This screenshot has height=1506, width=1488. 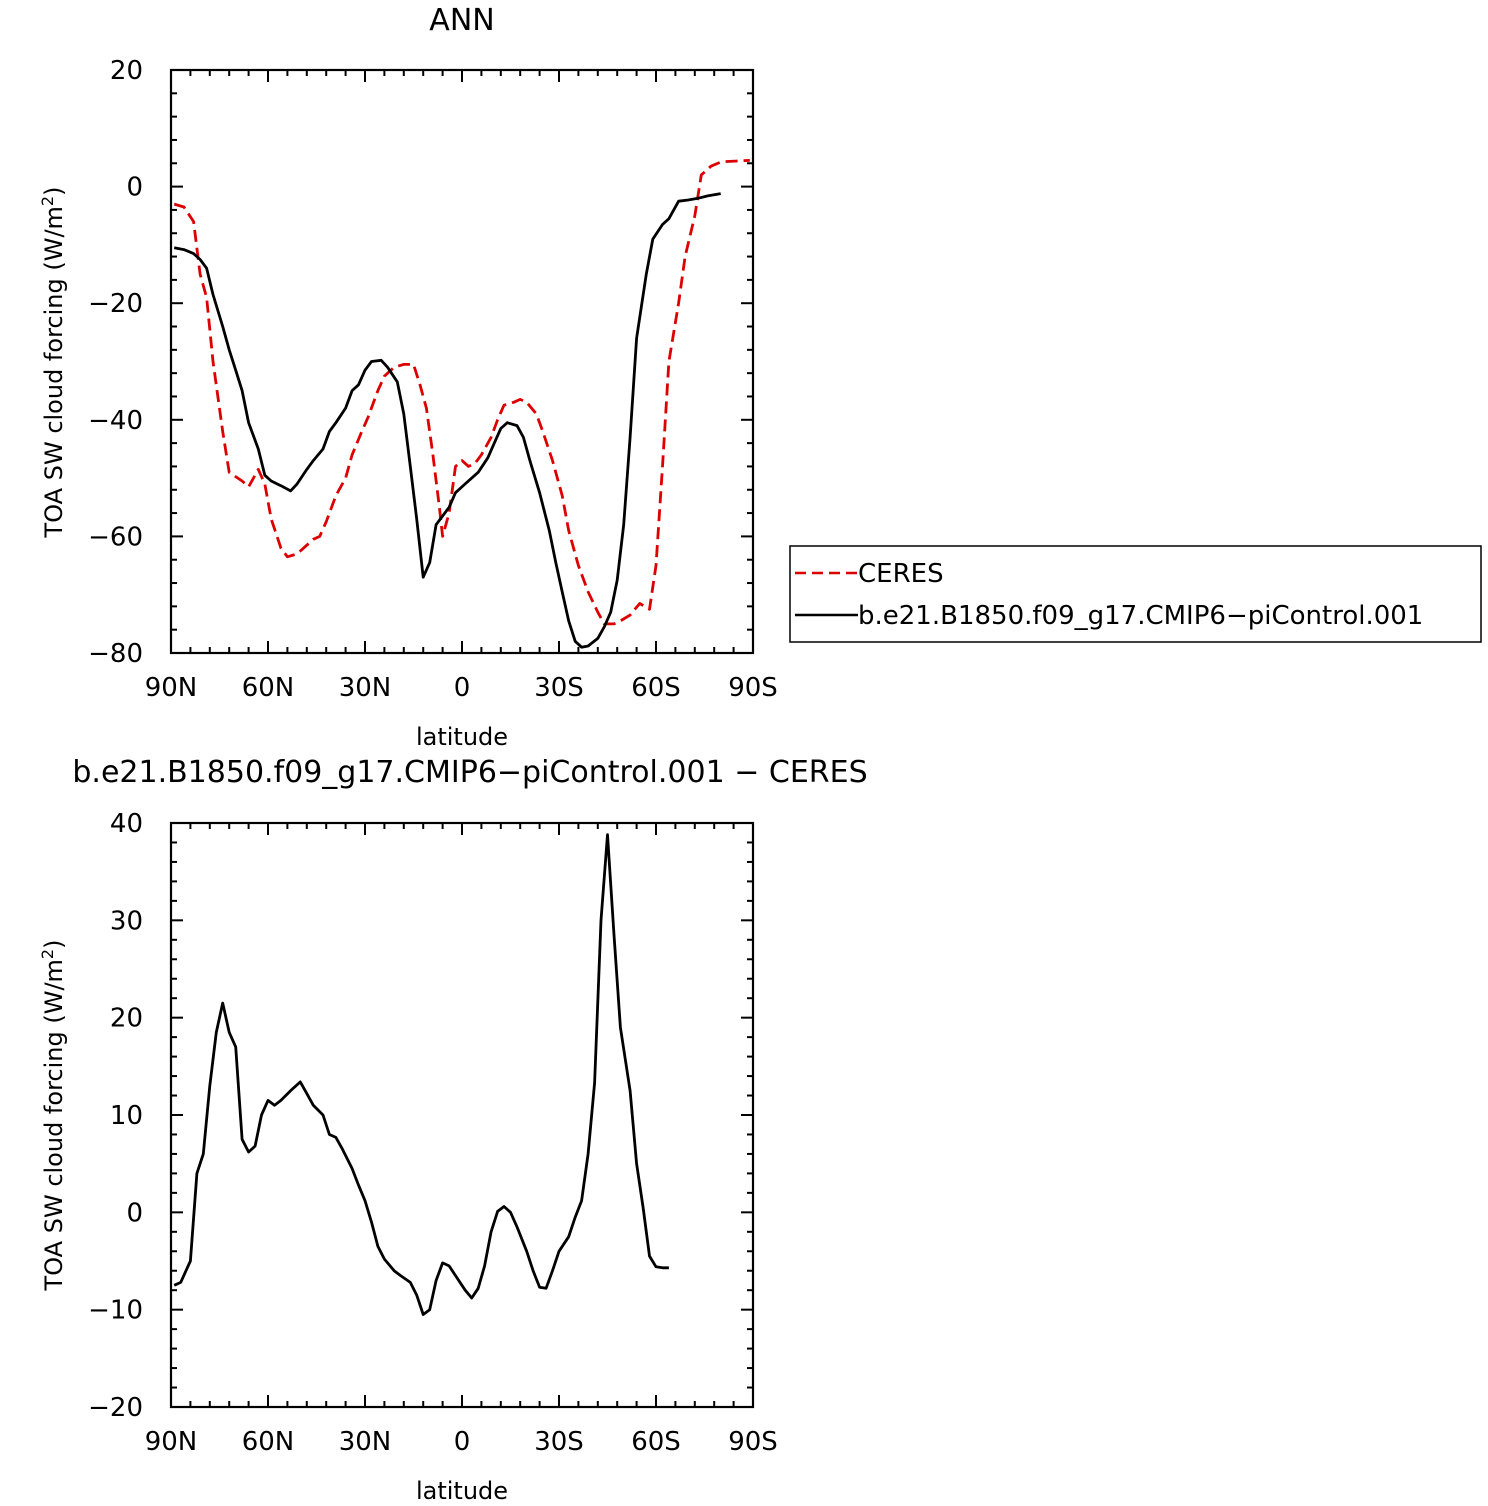 What do you see at coordinates (115, 654) in the screenshot?
I see `y-tick-label: −80` at bounding box center [115, 654].